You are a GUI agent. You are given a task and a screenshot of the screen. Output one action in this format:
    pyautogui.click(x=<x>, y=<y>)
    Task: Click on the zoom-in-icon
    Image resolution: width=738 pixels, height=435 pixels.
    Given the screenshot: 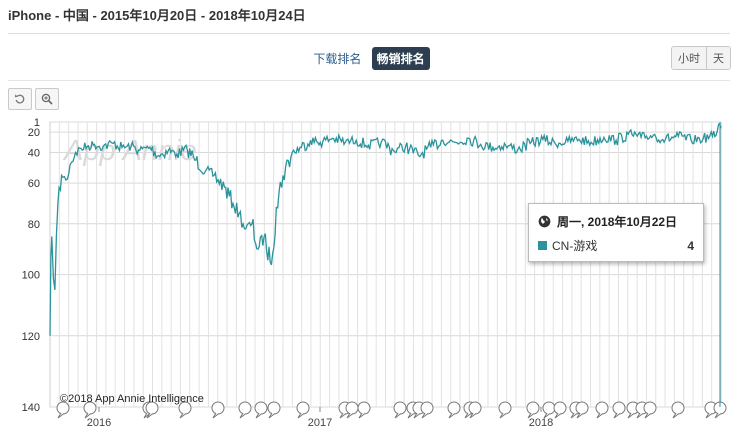 What is the action you would take?
    pyautogui.click(x=47, y=99)
    